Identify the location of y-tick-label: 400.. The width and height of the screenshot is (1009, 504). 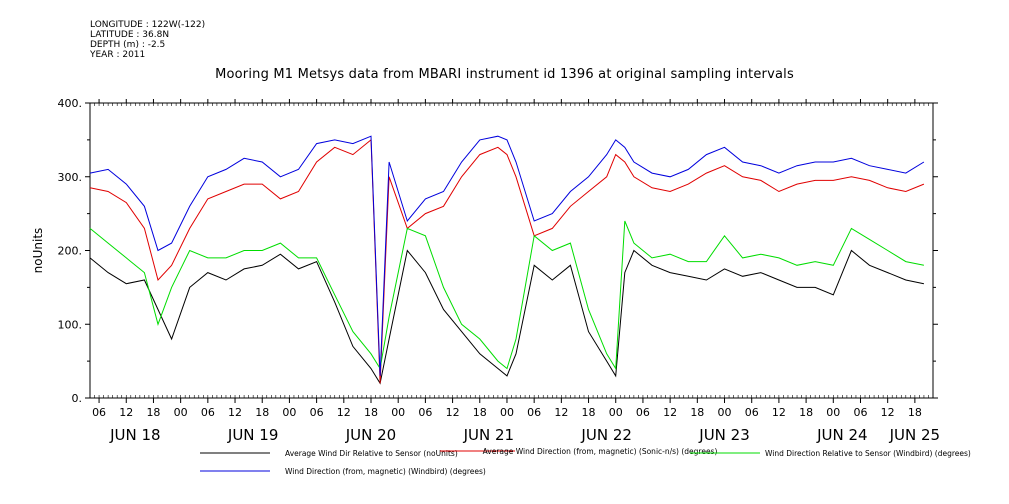
(70, 103).